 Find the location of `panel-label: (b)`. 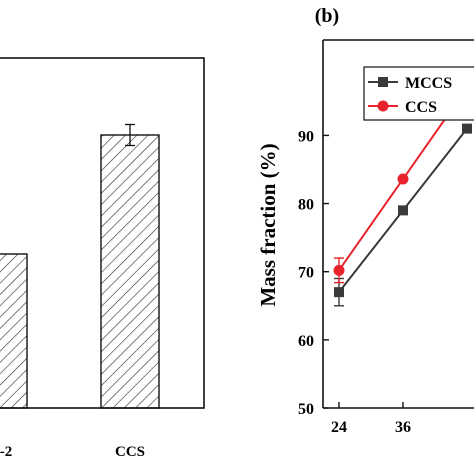

panel-label: (b) is located at coordinates (327, 16).